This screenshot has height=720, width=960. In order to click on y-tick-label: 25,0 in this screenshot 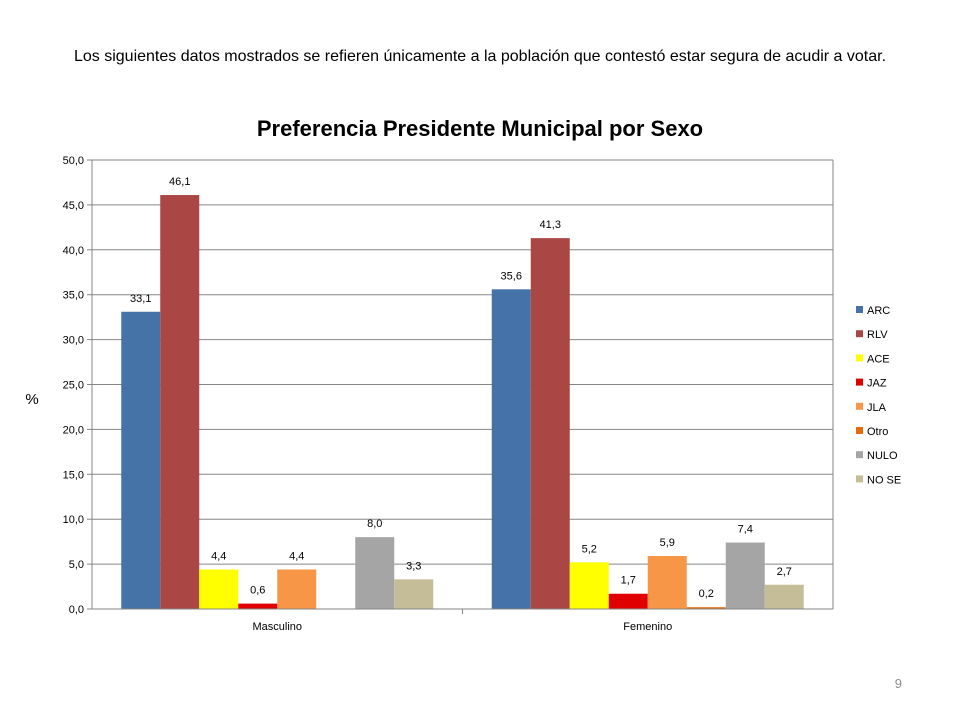, I will do `click(73, 386)`.